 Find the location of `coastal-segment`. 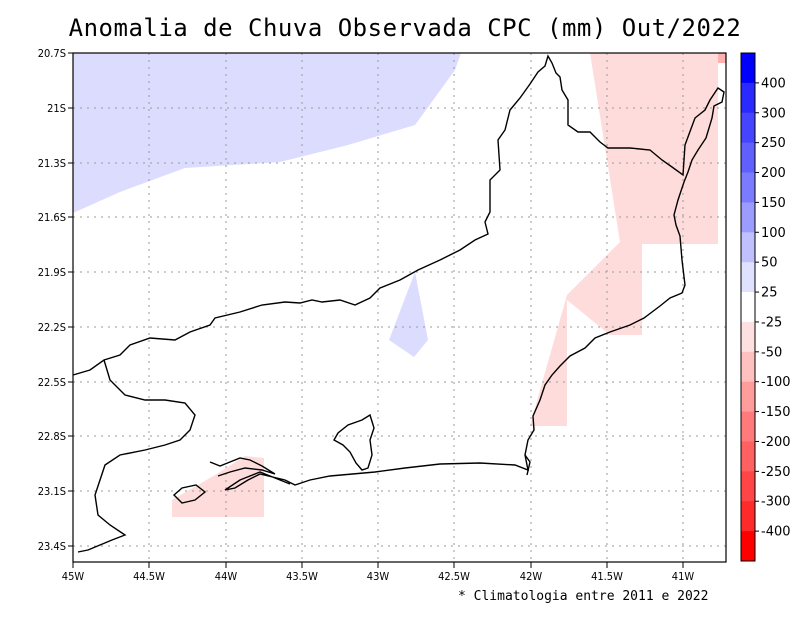

coastal-segment is located at coordinates (527, 465).